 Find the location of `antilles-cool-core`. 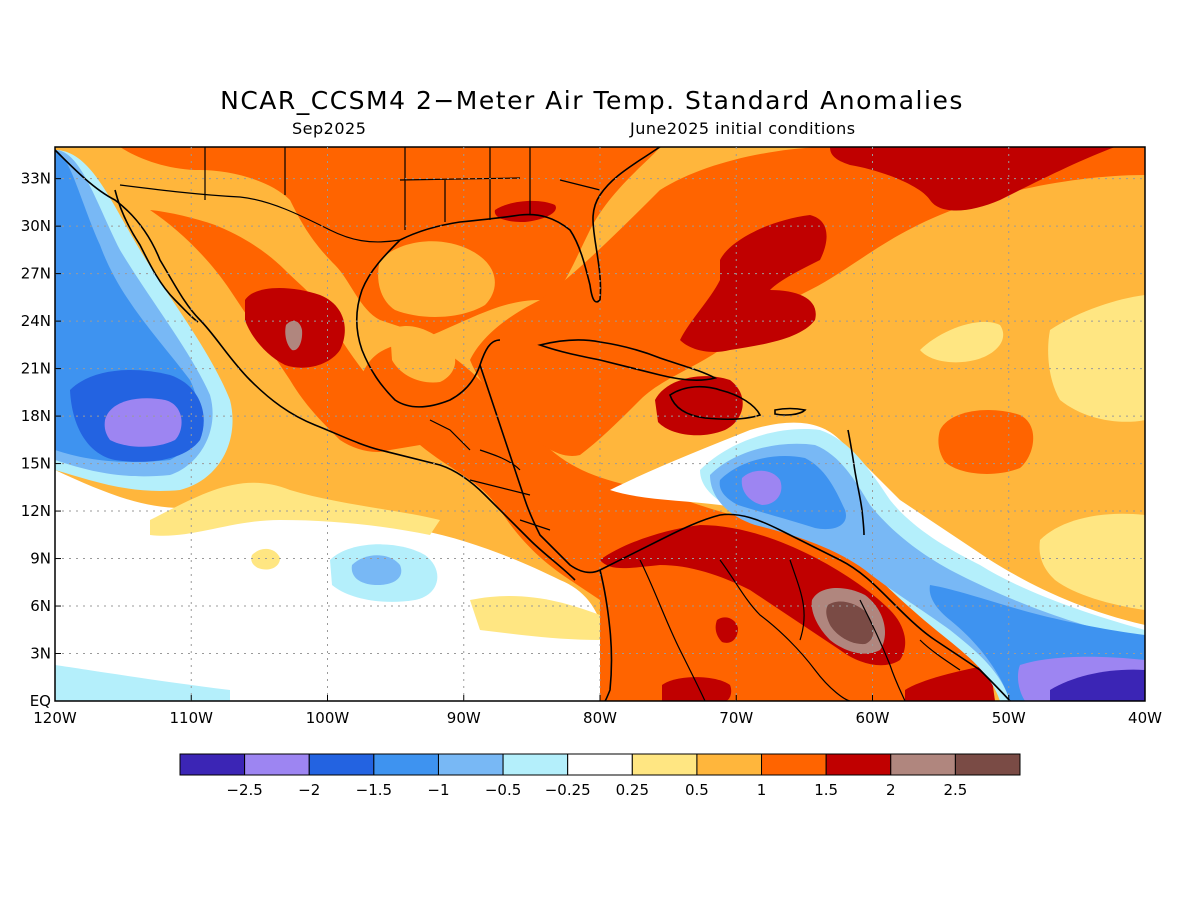

antilles-cool-core is located at coordinates (761, 487).